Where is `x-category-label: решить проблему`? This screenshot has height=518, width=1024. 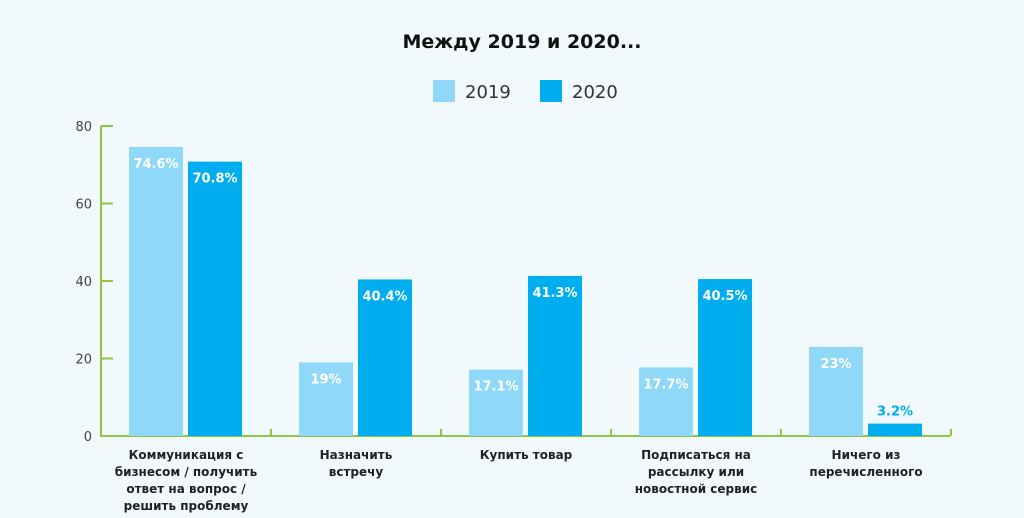 x-category-label: решить проблему is located at coordinates (186, 506).